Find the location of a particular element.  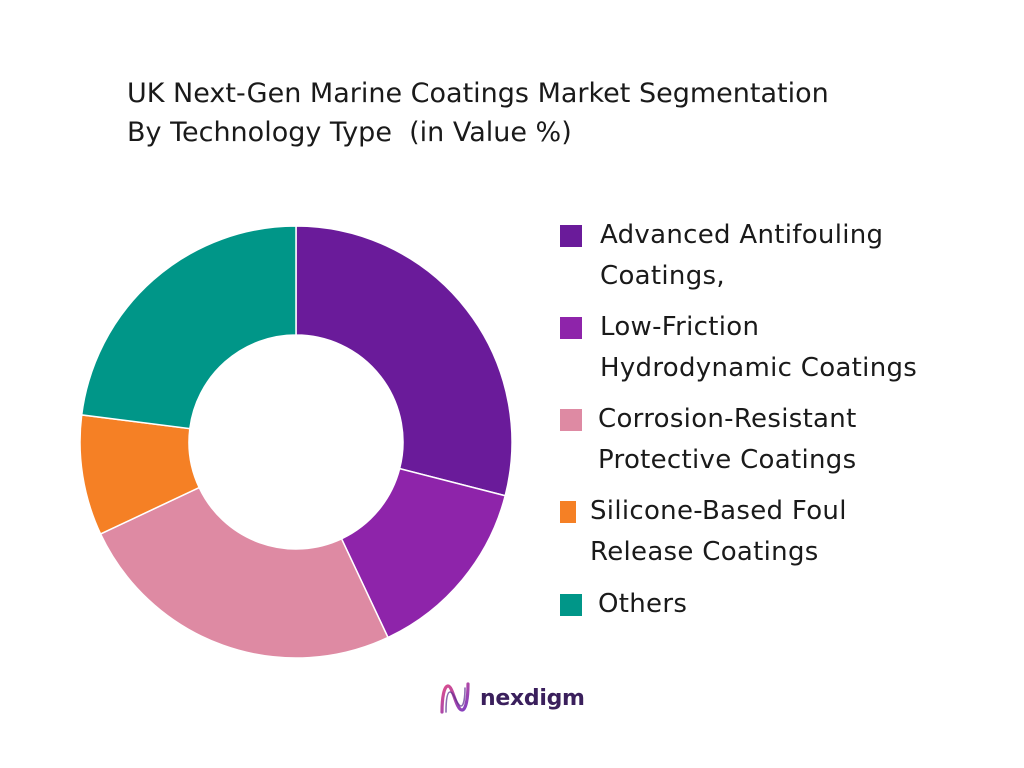

legend-item-advanced-antifouling: Advanced Antifouling Coatings, is located at coordinates (721, 256).